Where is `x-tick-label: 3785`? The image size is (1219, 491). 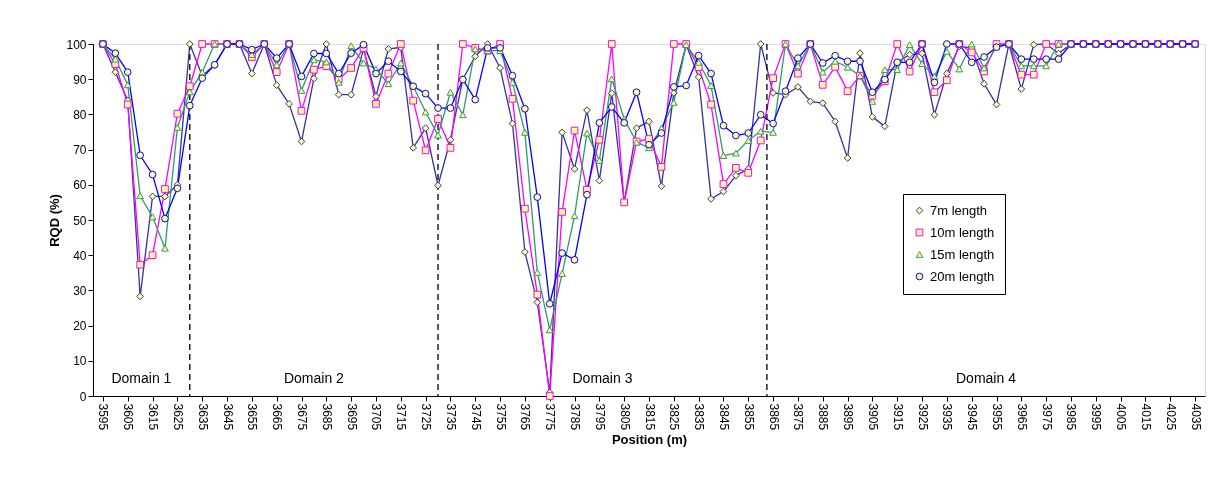
x-tick-label: 3785 is located at coordinates (575, 417).